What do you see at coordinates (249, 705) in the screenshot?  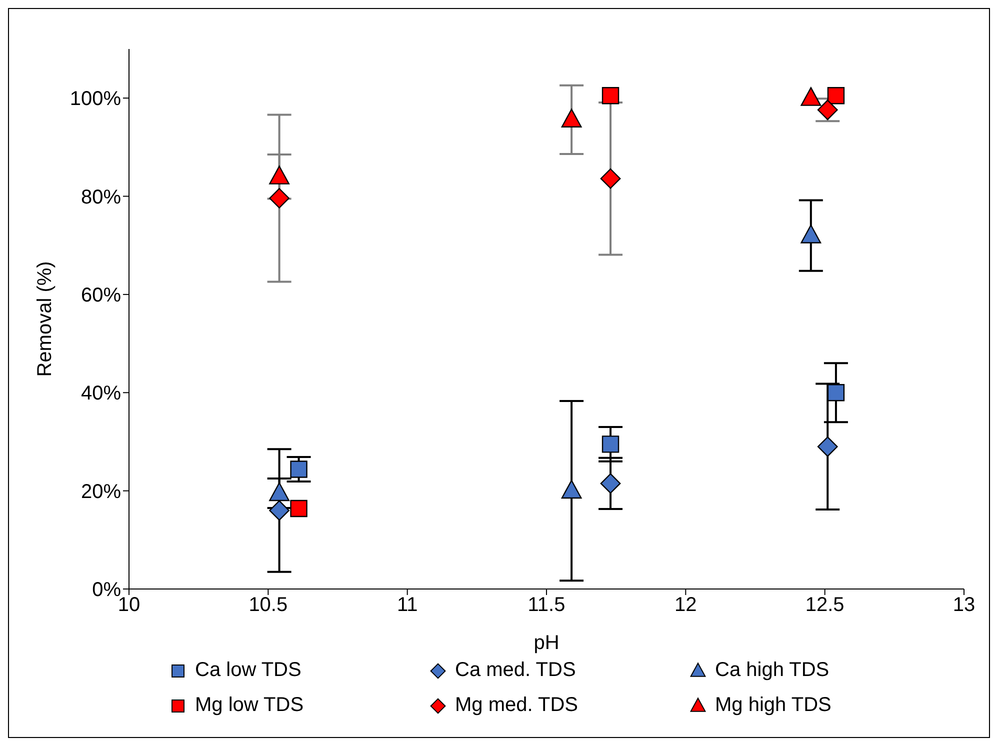 I see `legend-label: Mg low TDS` at bounding box center [249, 705].